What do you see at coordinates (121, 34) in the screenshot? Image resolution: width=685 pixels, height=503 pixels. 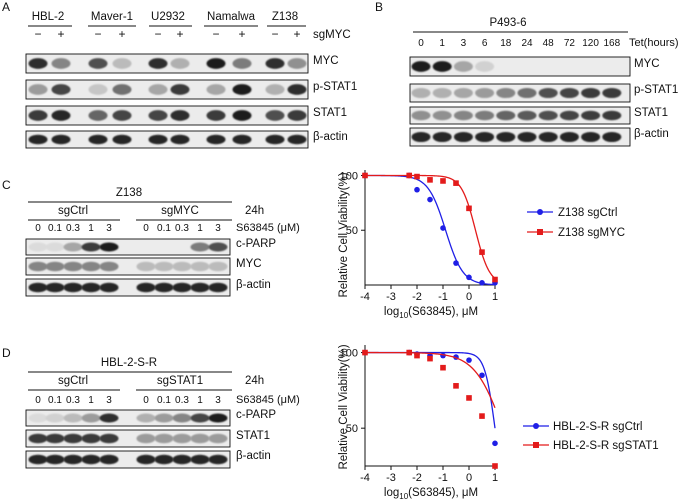 I see `plus-marker: +` at bounding box center [121, 34].